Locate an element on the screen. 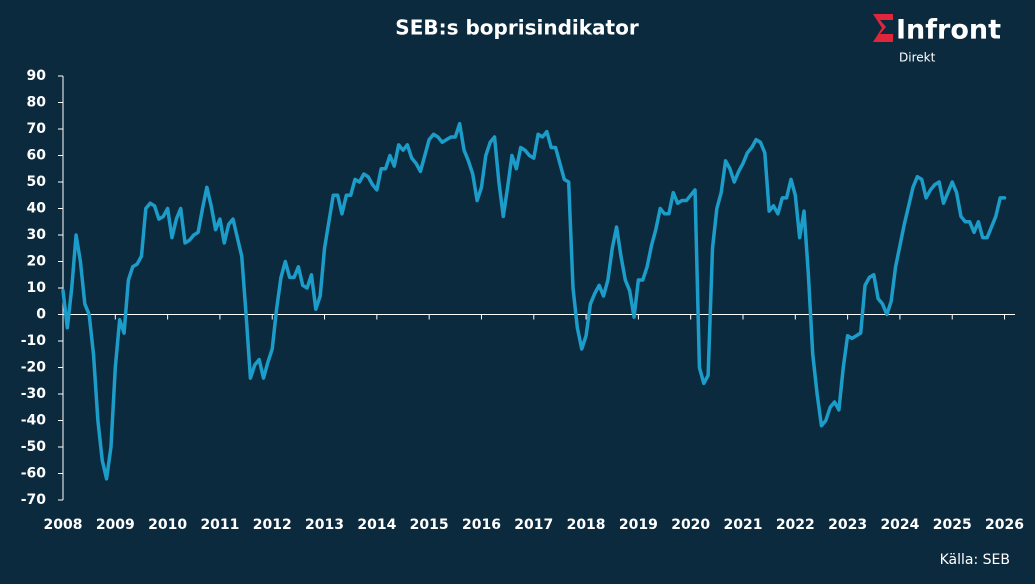  logo: Infront Direkt is located at coordinates (937, 39).